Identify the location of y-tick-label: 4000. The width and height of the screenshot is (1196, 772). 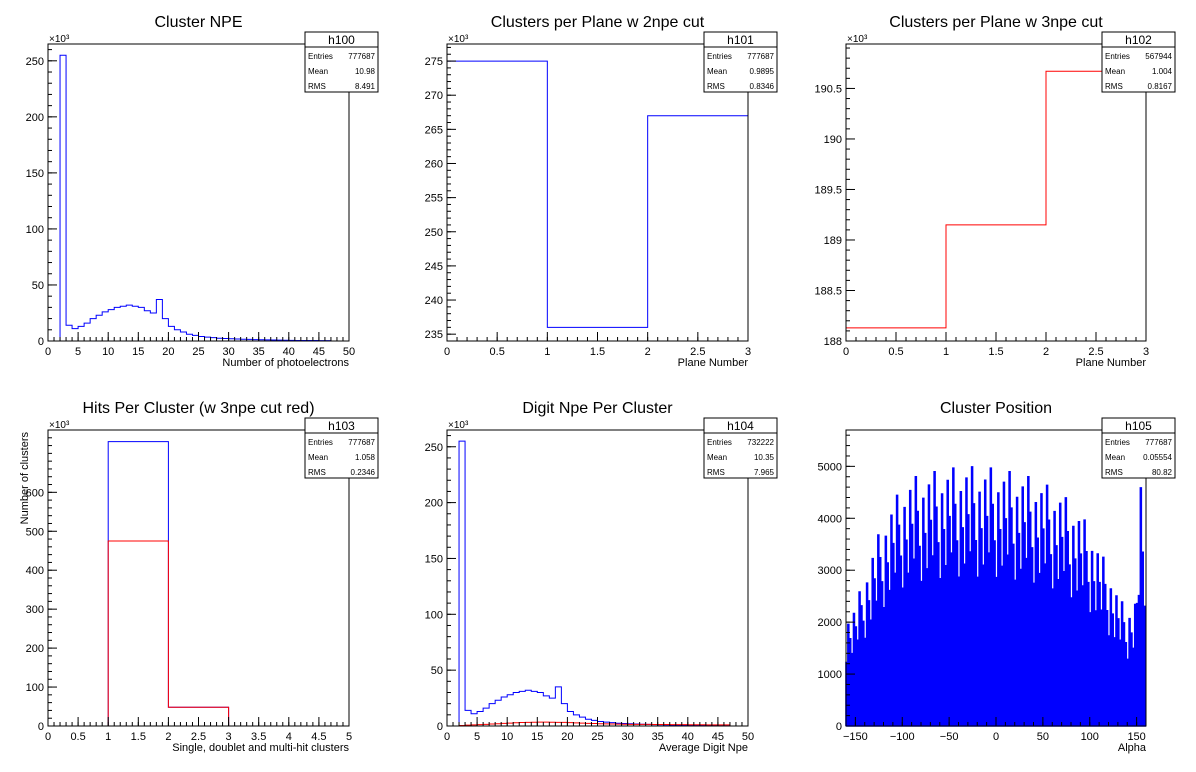
(830, 519).